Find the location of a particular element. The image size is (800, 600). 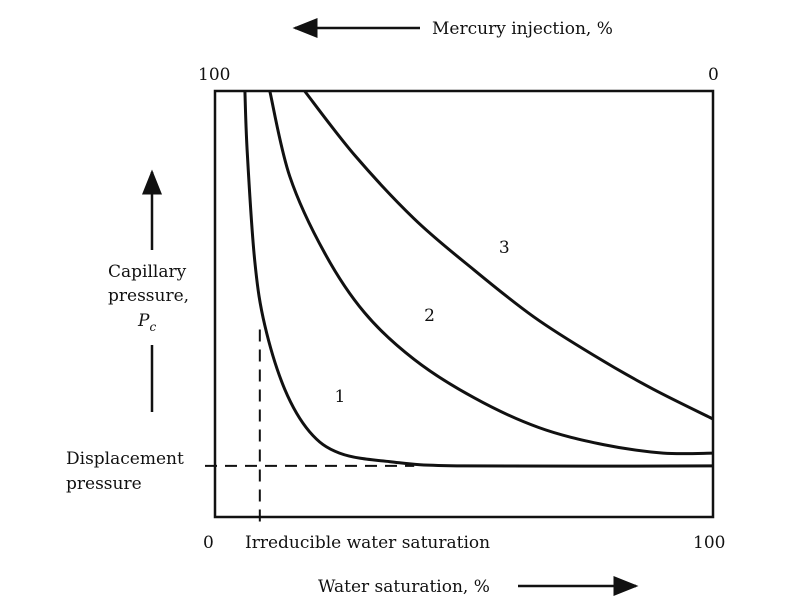

y-axis-label-line1: Capillary is located at coordinates (147, 272).